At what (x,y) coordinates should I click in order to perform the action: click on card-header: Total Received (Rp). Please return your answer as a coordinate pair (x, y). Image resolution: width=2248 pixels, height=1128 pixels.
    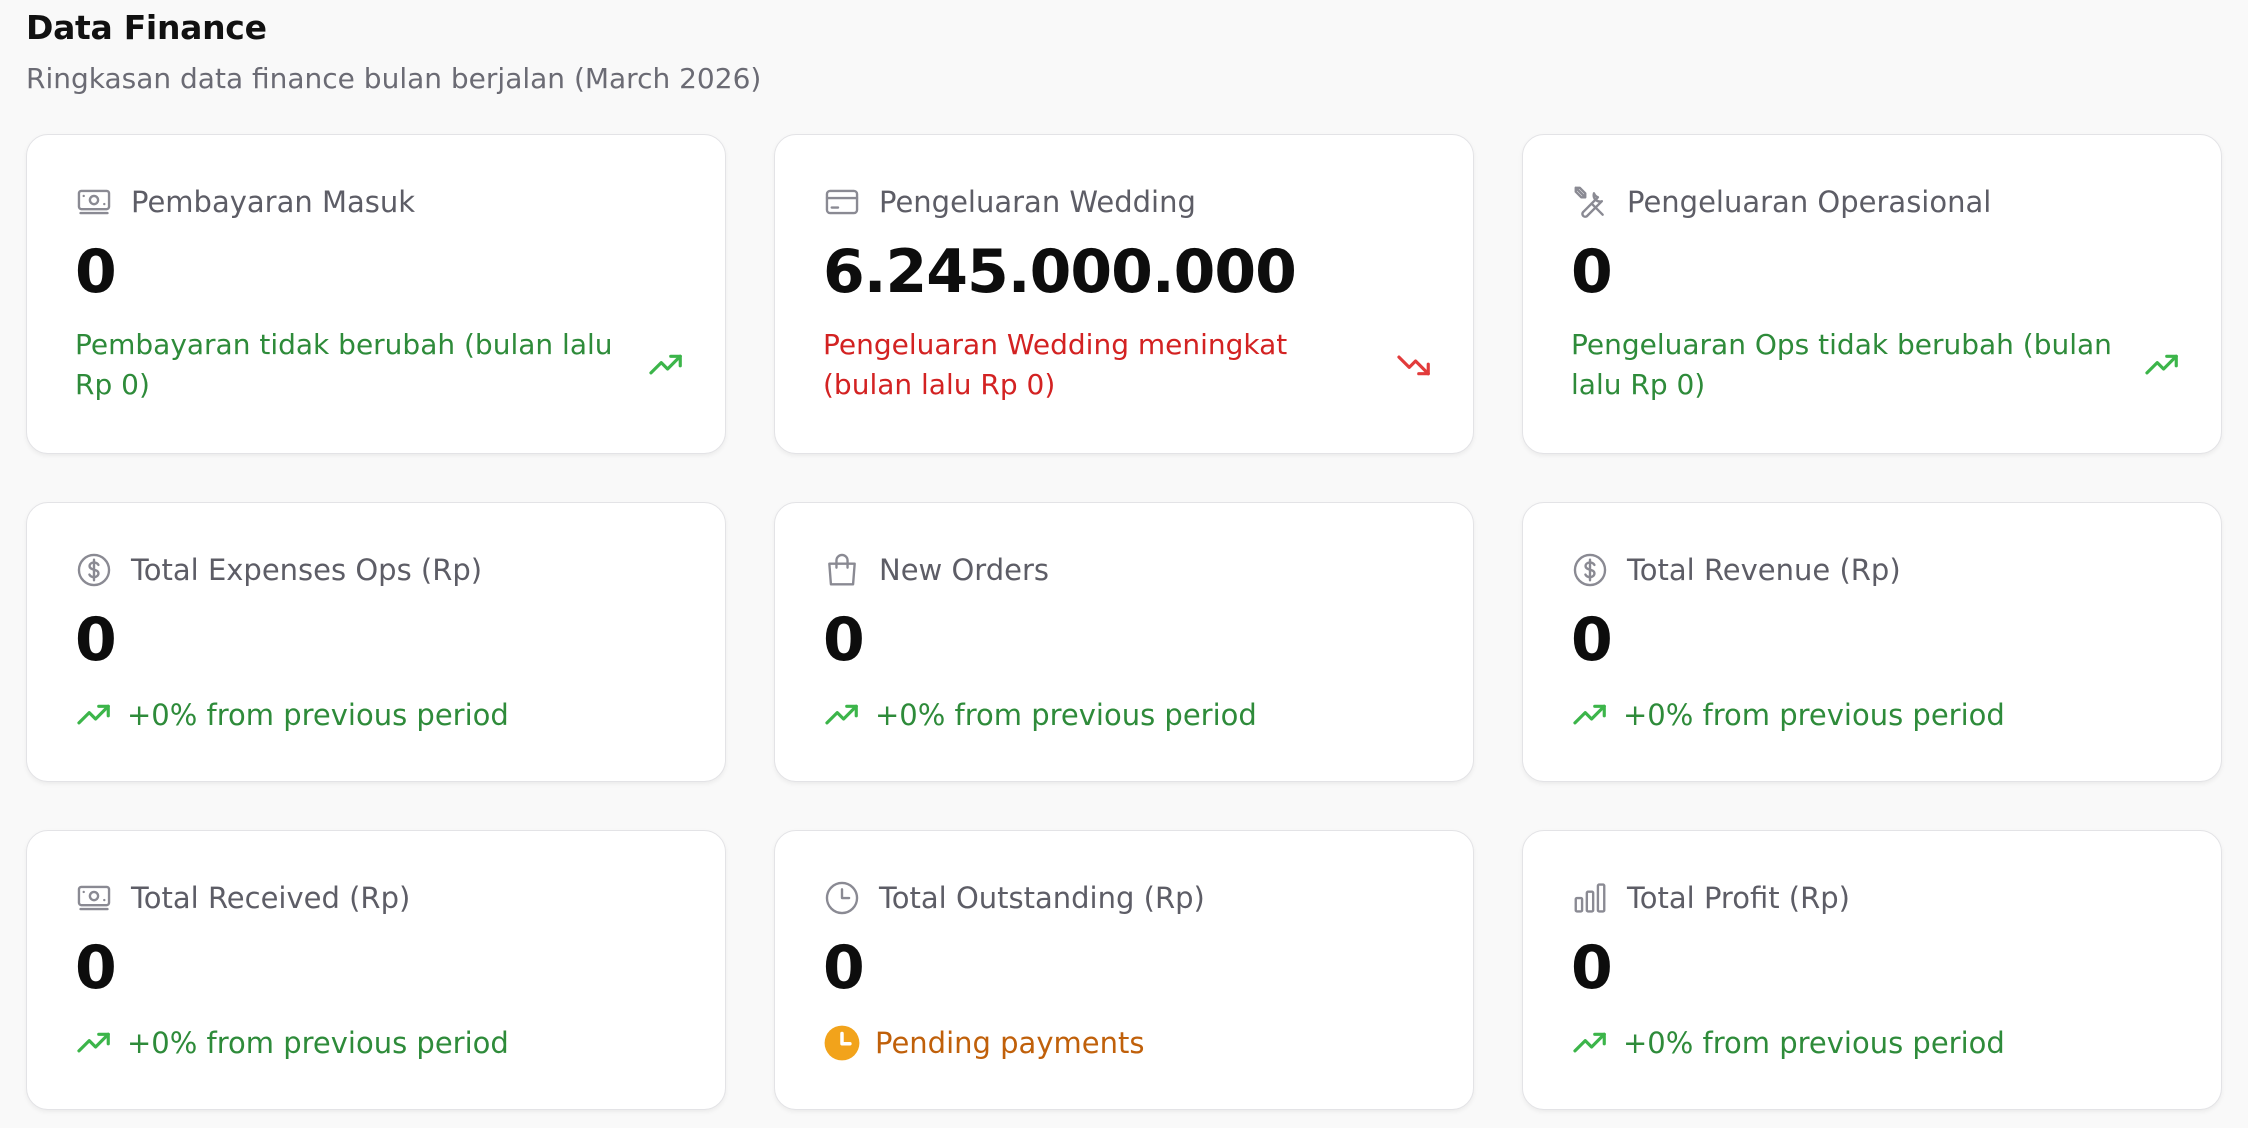
    Looking at the image, I should click on (242, 898).